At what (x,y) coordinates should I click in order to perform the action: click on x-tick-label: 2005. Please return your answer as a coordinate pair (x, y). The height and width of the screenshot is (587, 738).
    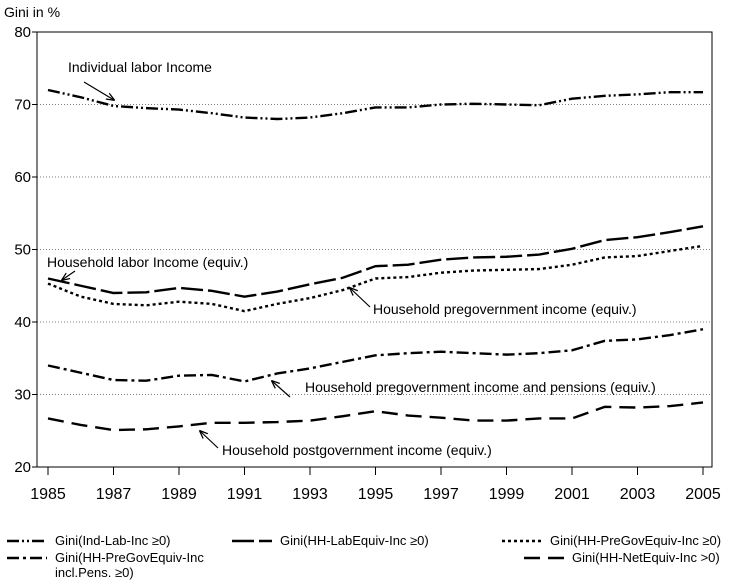
    Looking at the image, I should click on (703, 494).